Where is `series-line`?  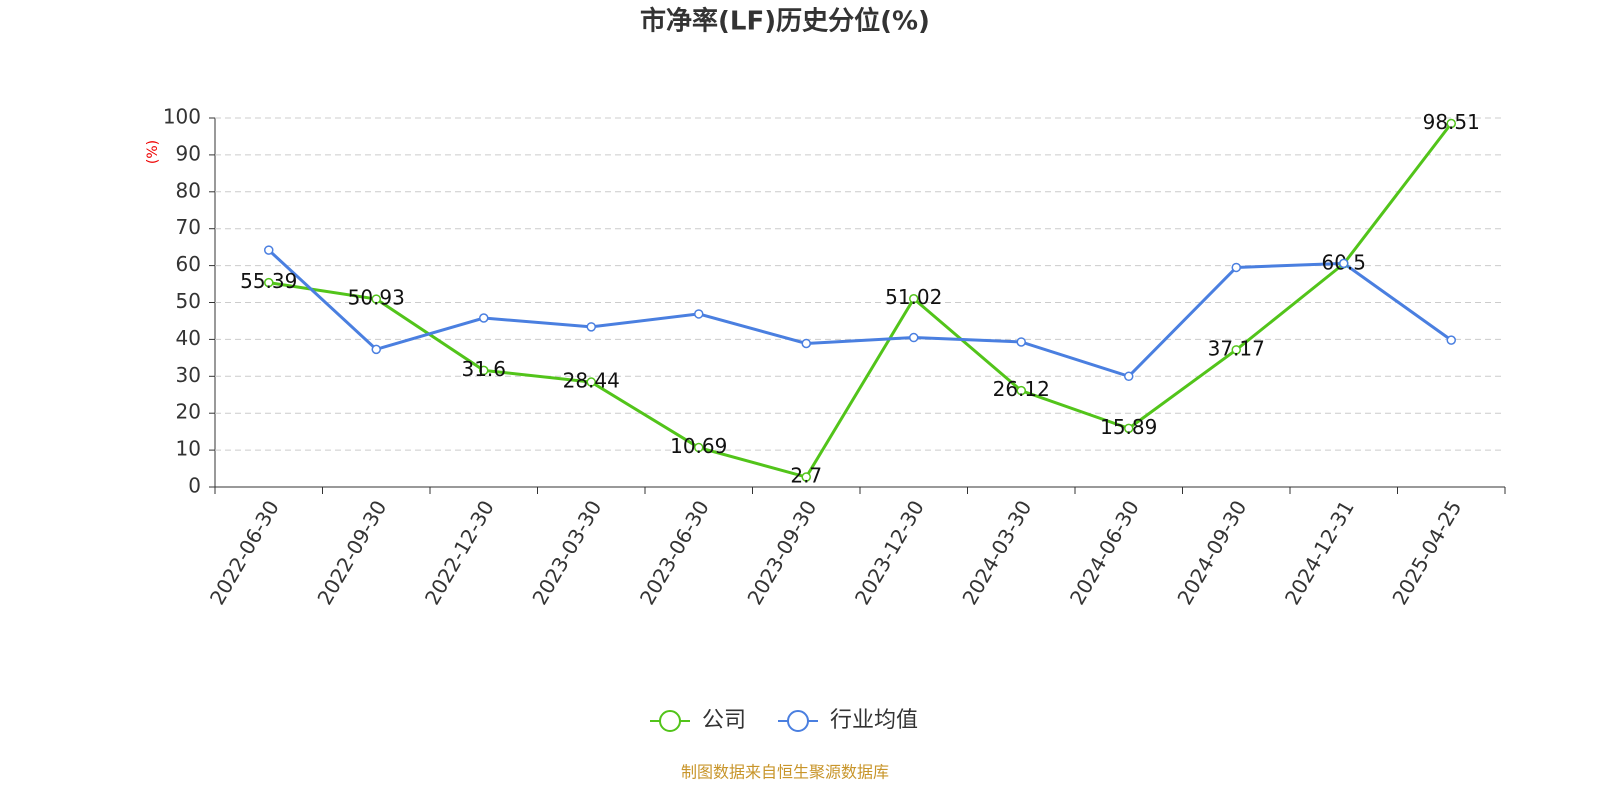
series-line is located at coordinates (860, 313).